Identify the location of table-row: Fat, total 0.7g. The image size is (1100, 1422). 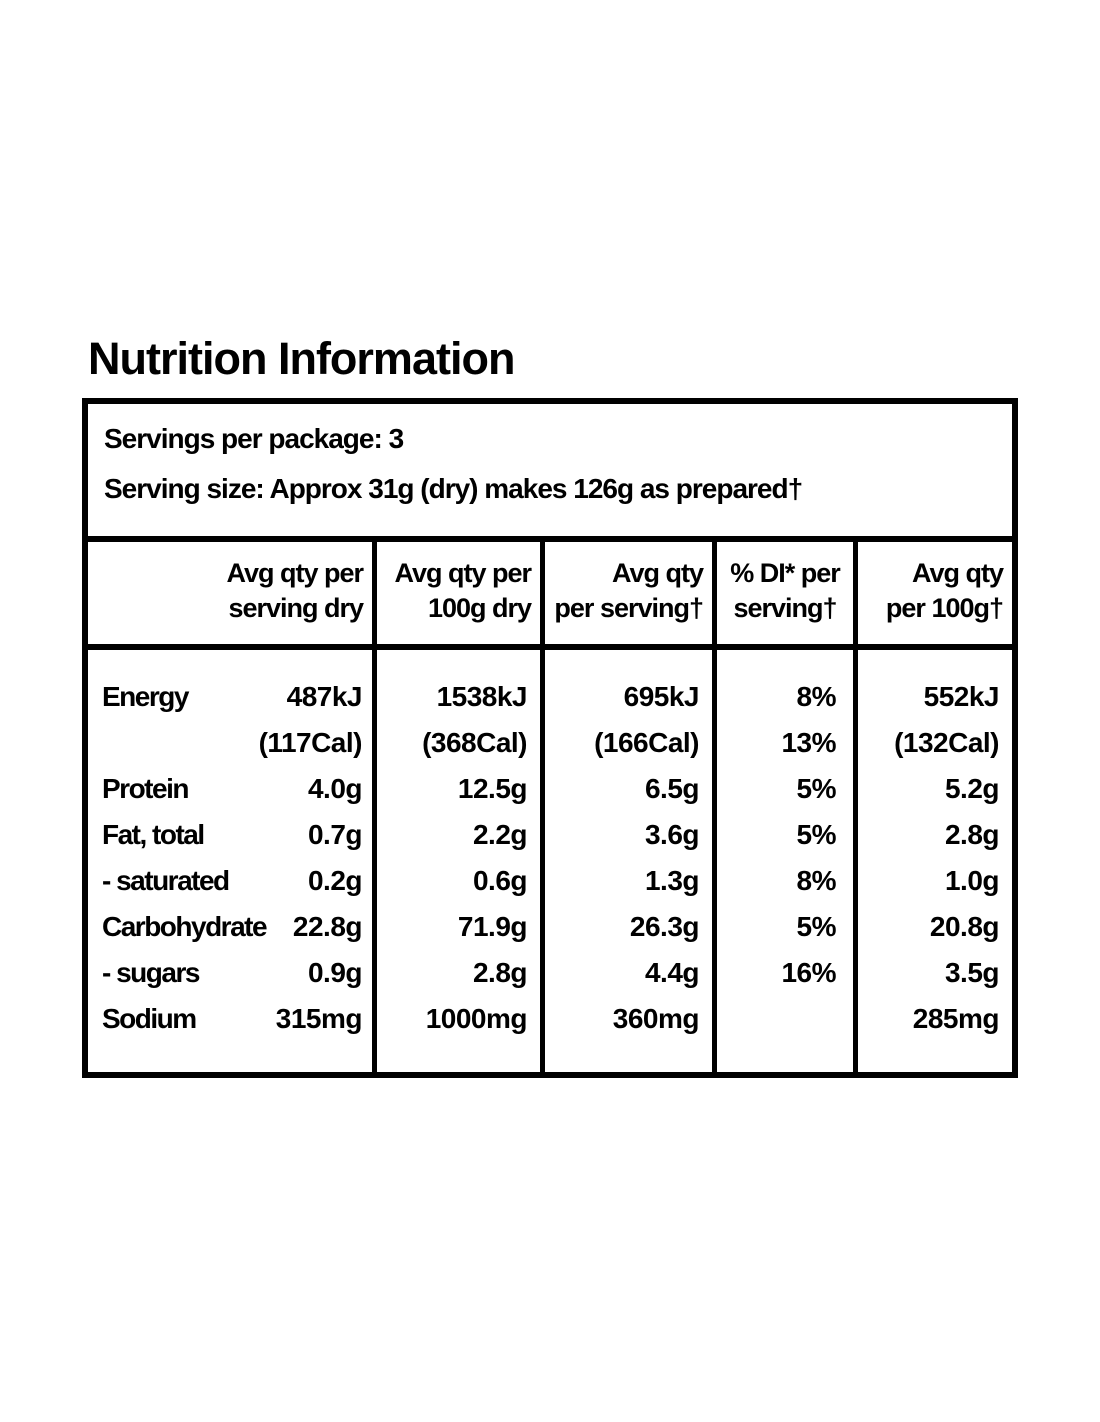
(230, 835).